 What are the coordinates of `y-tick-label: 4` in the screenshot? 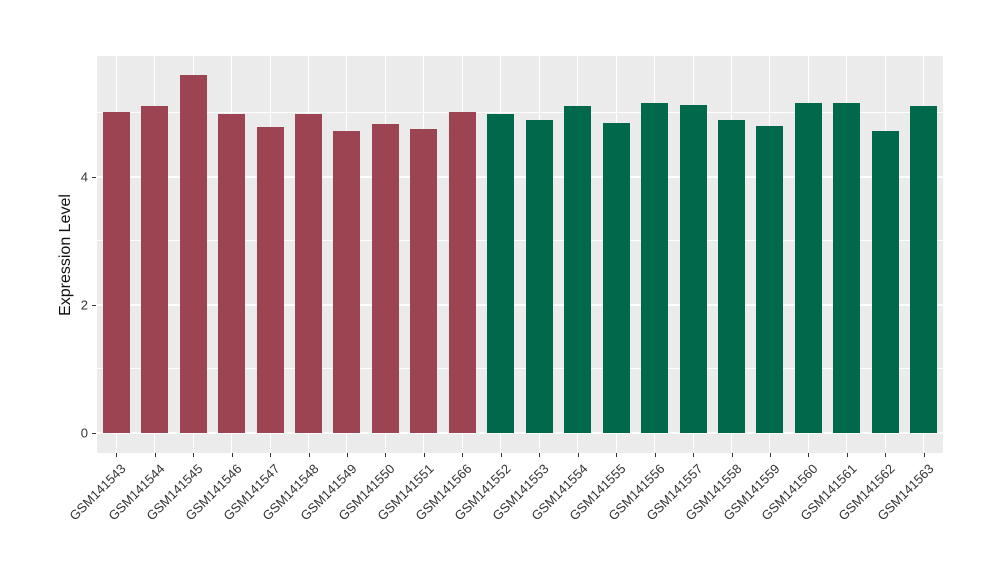 It's located at (84, 177).